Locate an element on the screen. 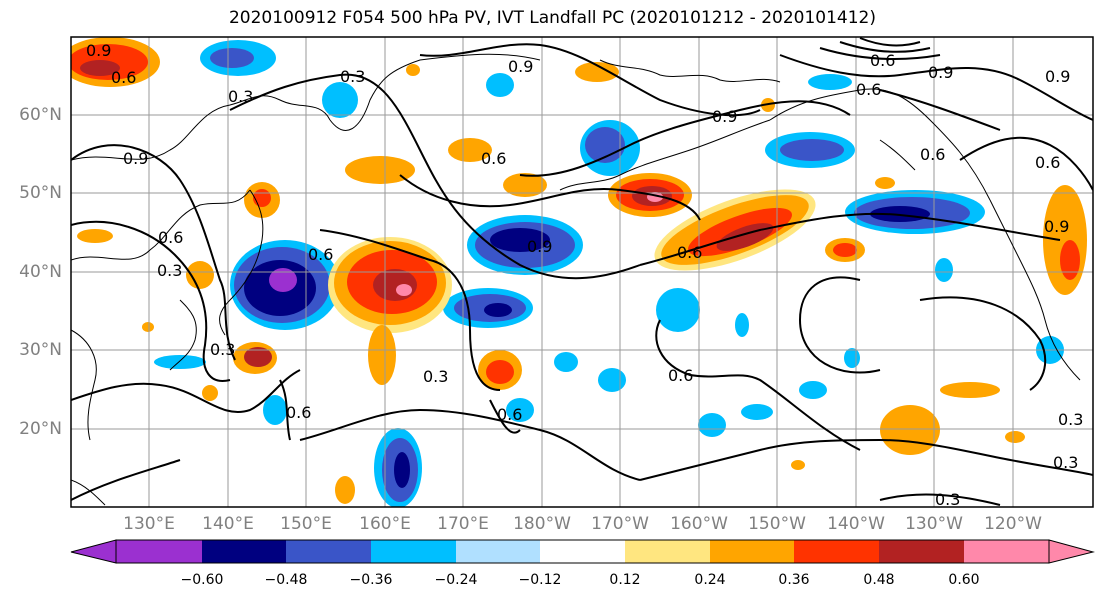 The width and height of the screenshot is (1105, 601). lon-label: 170°E is located at coordinates (463, 524).